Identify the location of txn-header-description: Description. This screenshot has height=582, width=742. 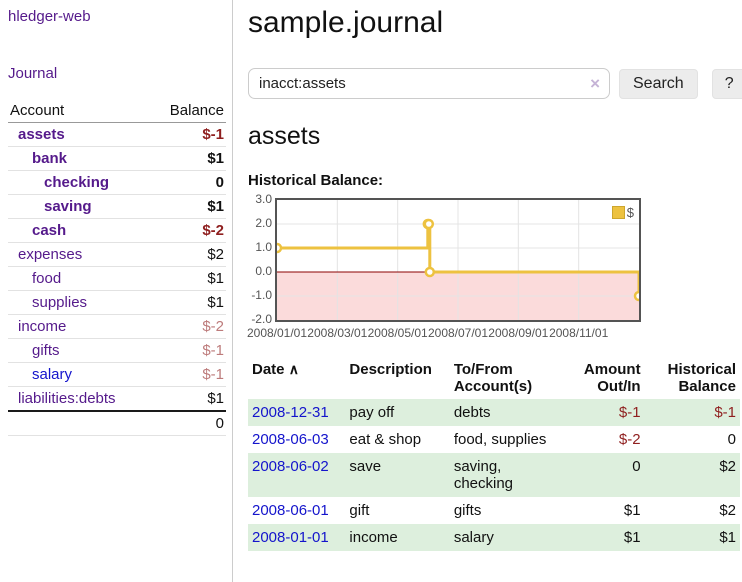
(390, 369).